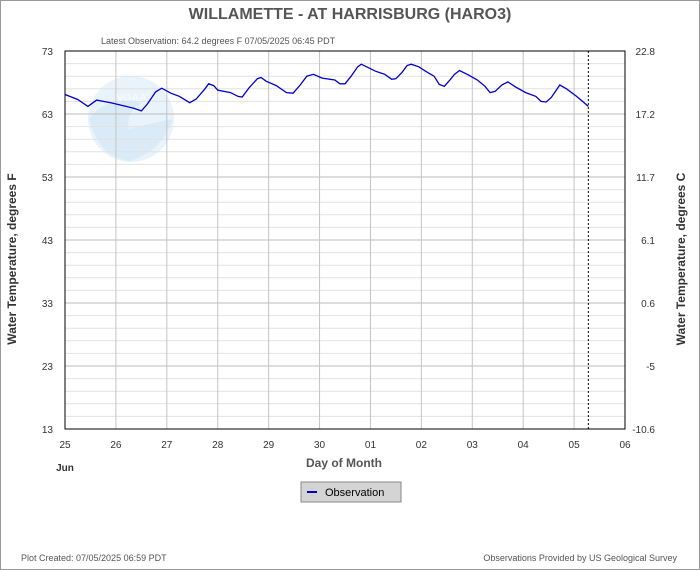 This screenshot has height=570, width=700. Describe the element at coordinates (12, 258) in the screenshot. I see `y-axis-label-left: Water Temperature, degrees F` at that location.